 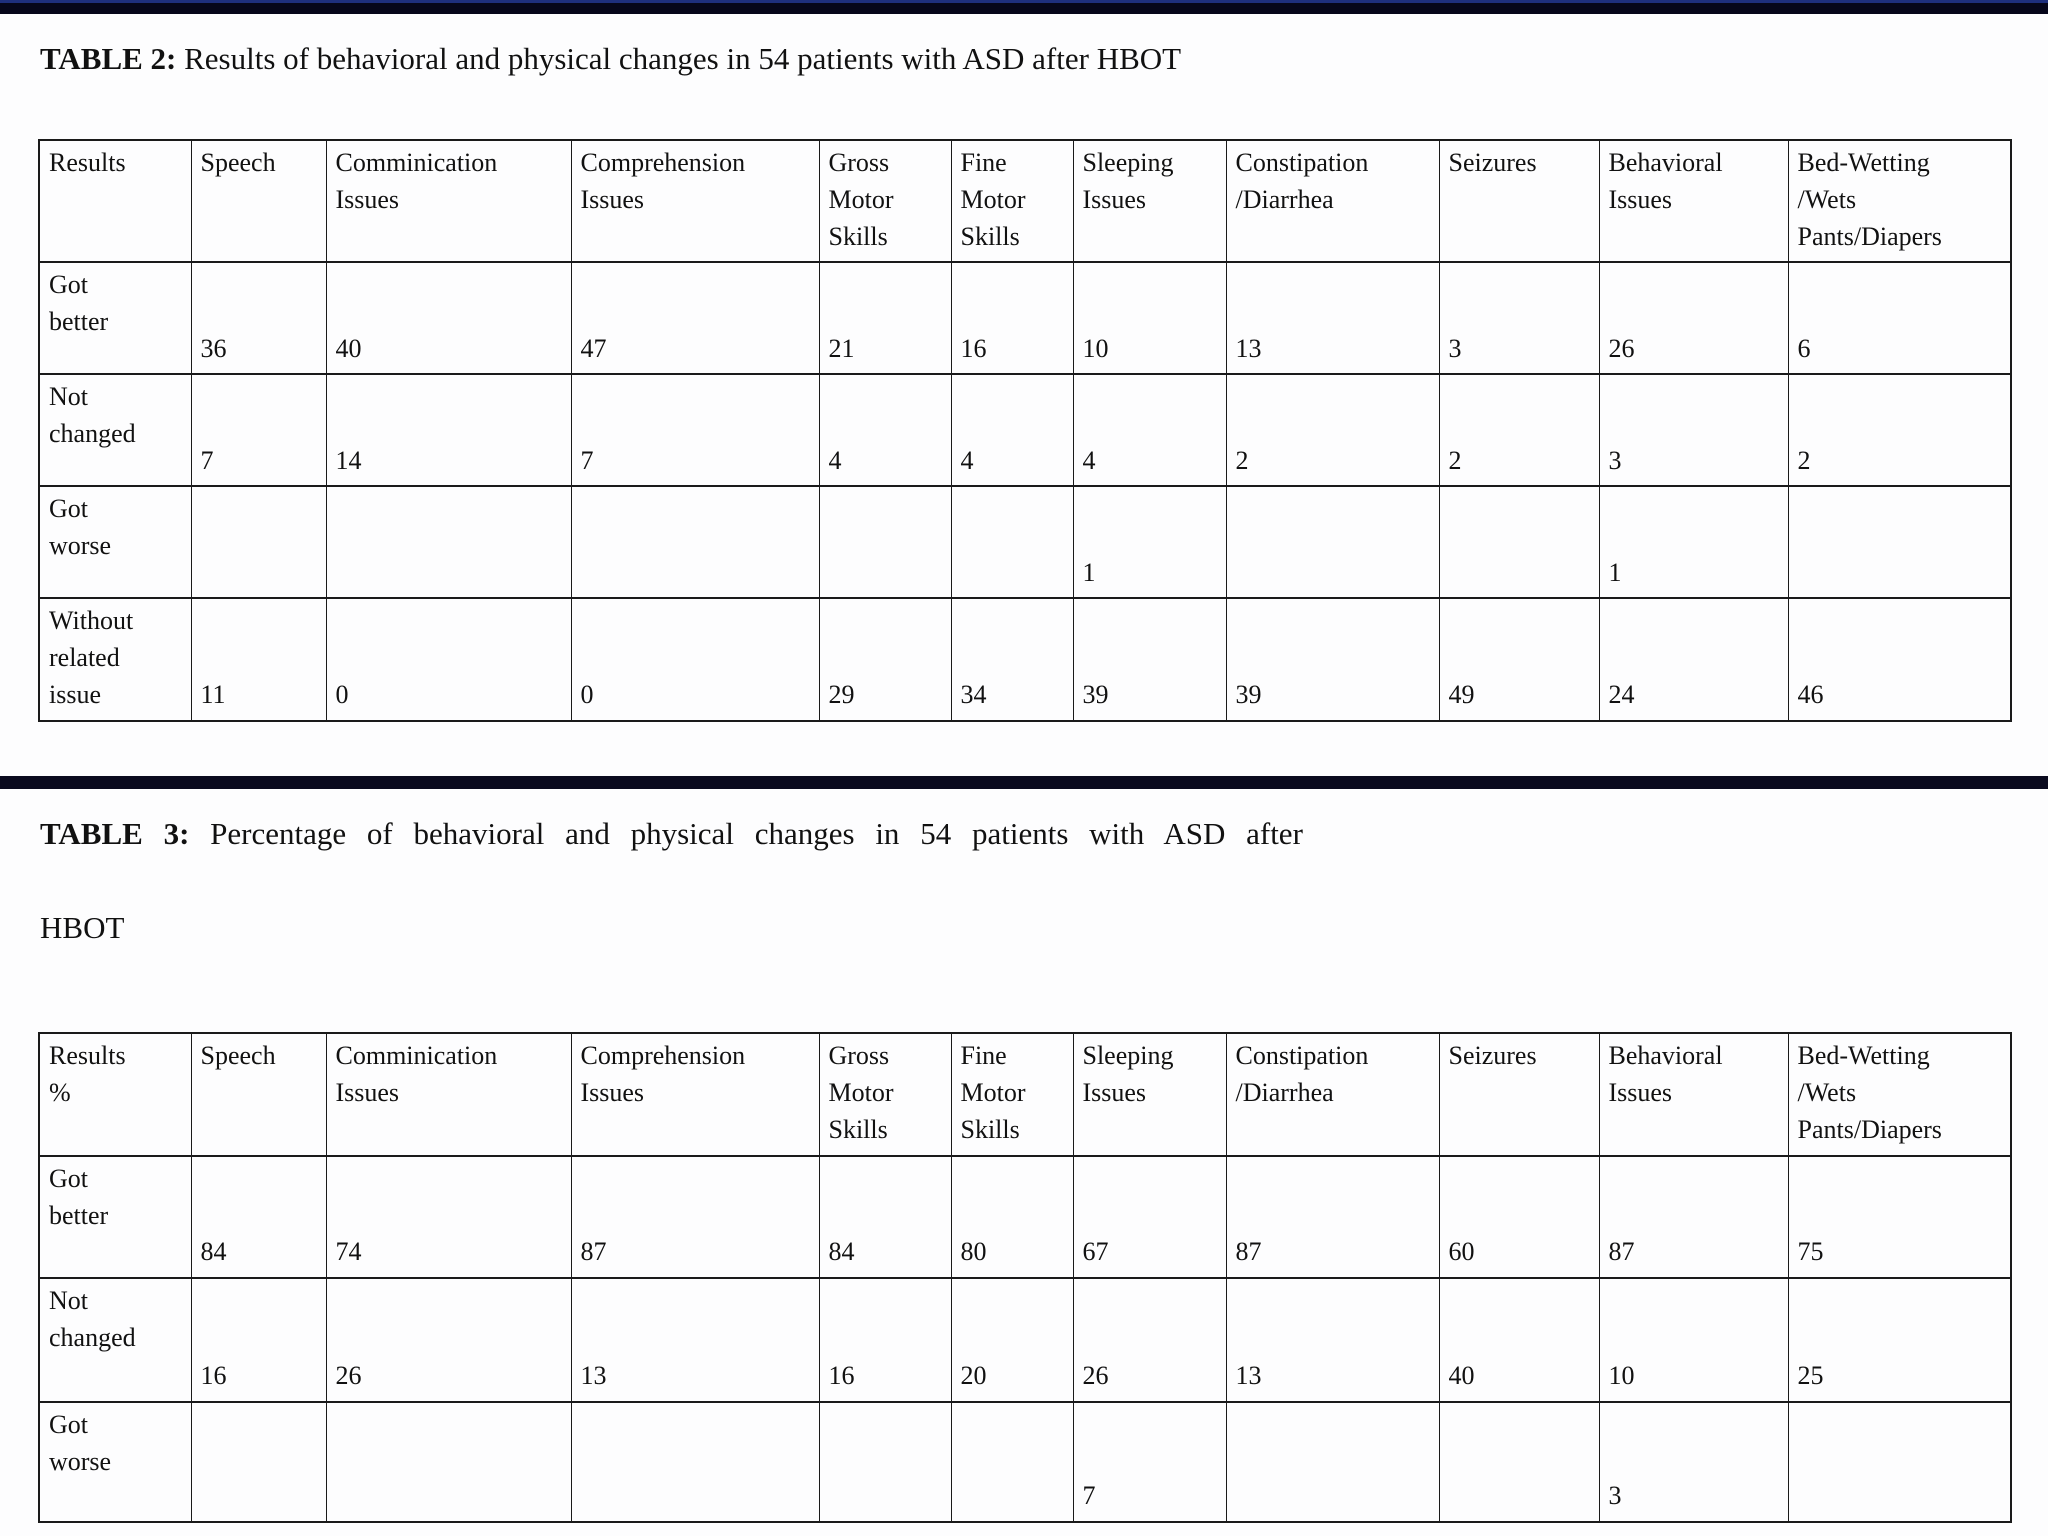 What do you see at coordinates (885, 201) in the screenshot?
I see `column-header: Gross Motor Skills` at bounding box center [885, 201].